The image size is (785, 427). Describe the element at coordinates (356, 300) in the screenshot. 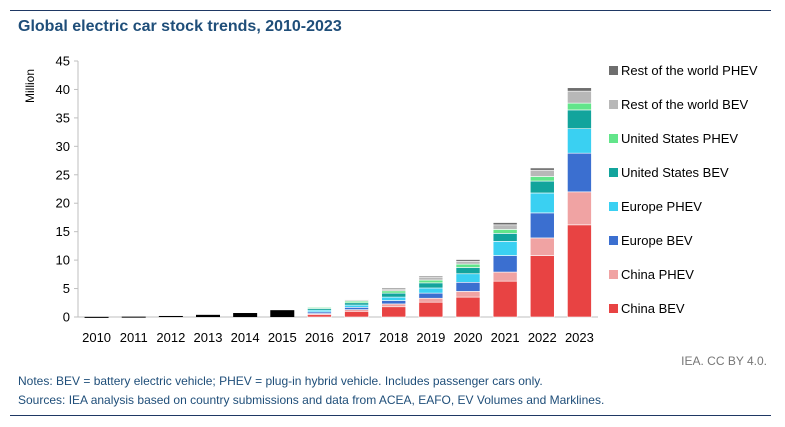

I see `bar-segment-rest-of-the-world-phev-2017` at that location.